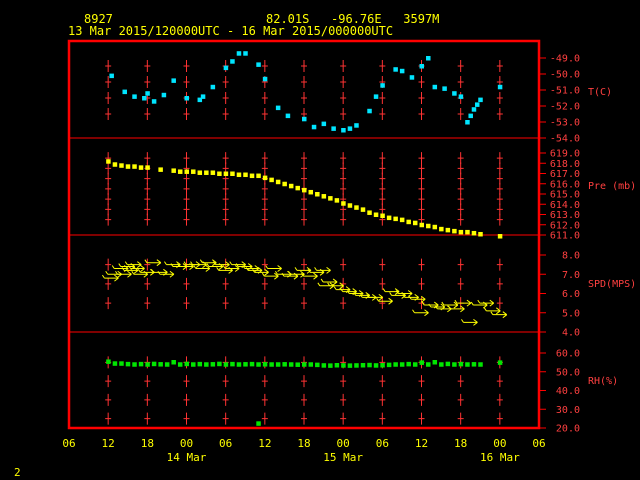 The width and height of the screenshot is (640, 480). I want to click on panel-label-humidity: RH(%), so click(603, 381).